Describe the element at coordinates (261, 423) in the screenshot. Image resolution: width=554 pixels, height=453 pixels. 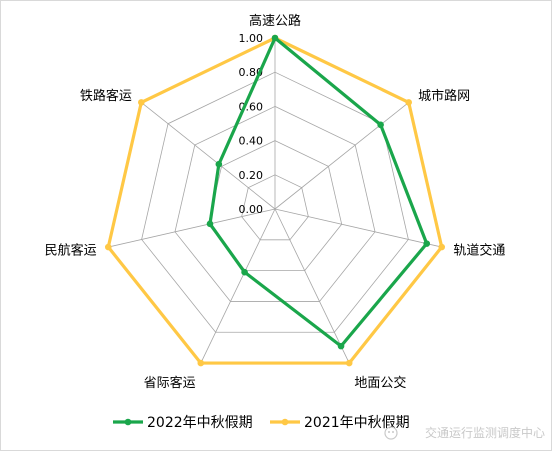
I see `legend: 2022年中秋假期 2021年中秋假期` at that location.